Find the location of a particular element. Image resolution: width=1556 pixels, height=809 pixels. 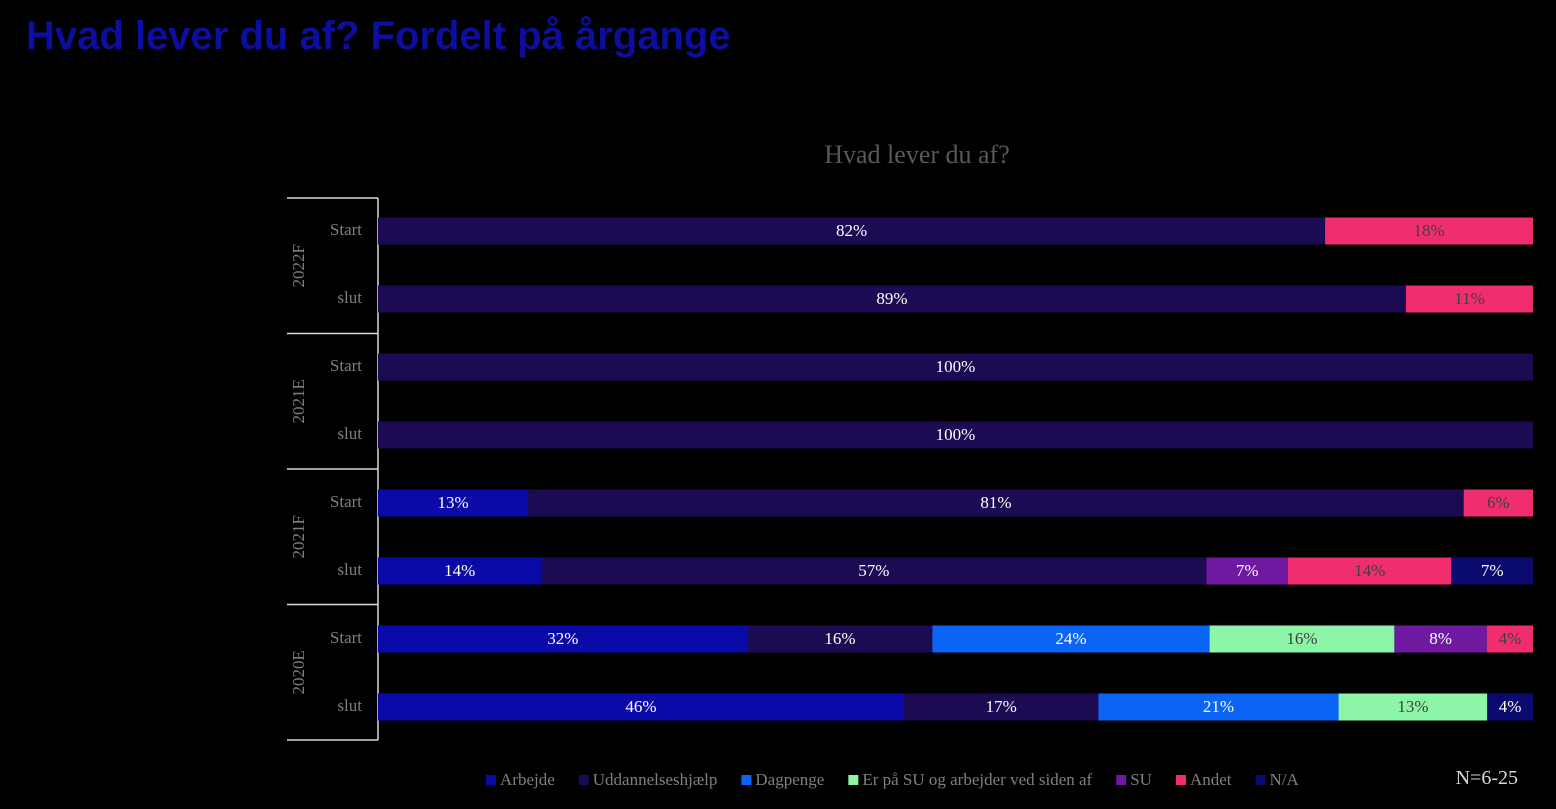

chart-title: Hvad lever du af? is located at coordinates (917, 154).